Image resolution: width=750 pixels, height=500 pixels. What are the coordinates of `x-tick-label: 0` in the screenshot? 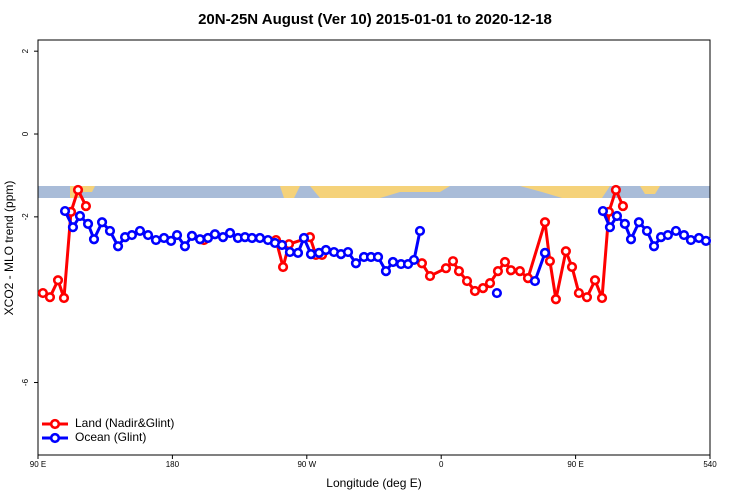 It's located at (441, 464).